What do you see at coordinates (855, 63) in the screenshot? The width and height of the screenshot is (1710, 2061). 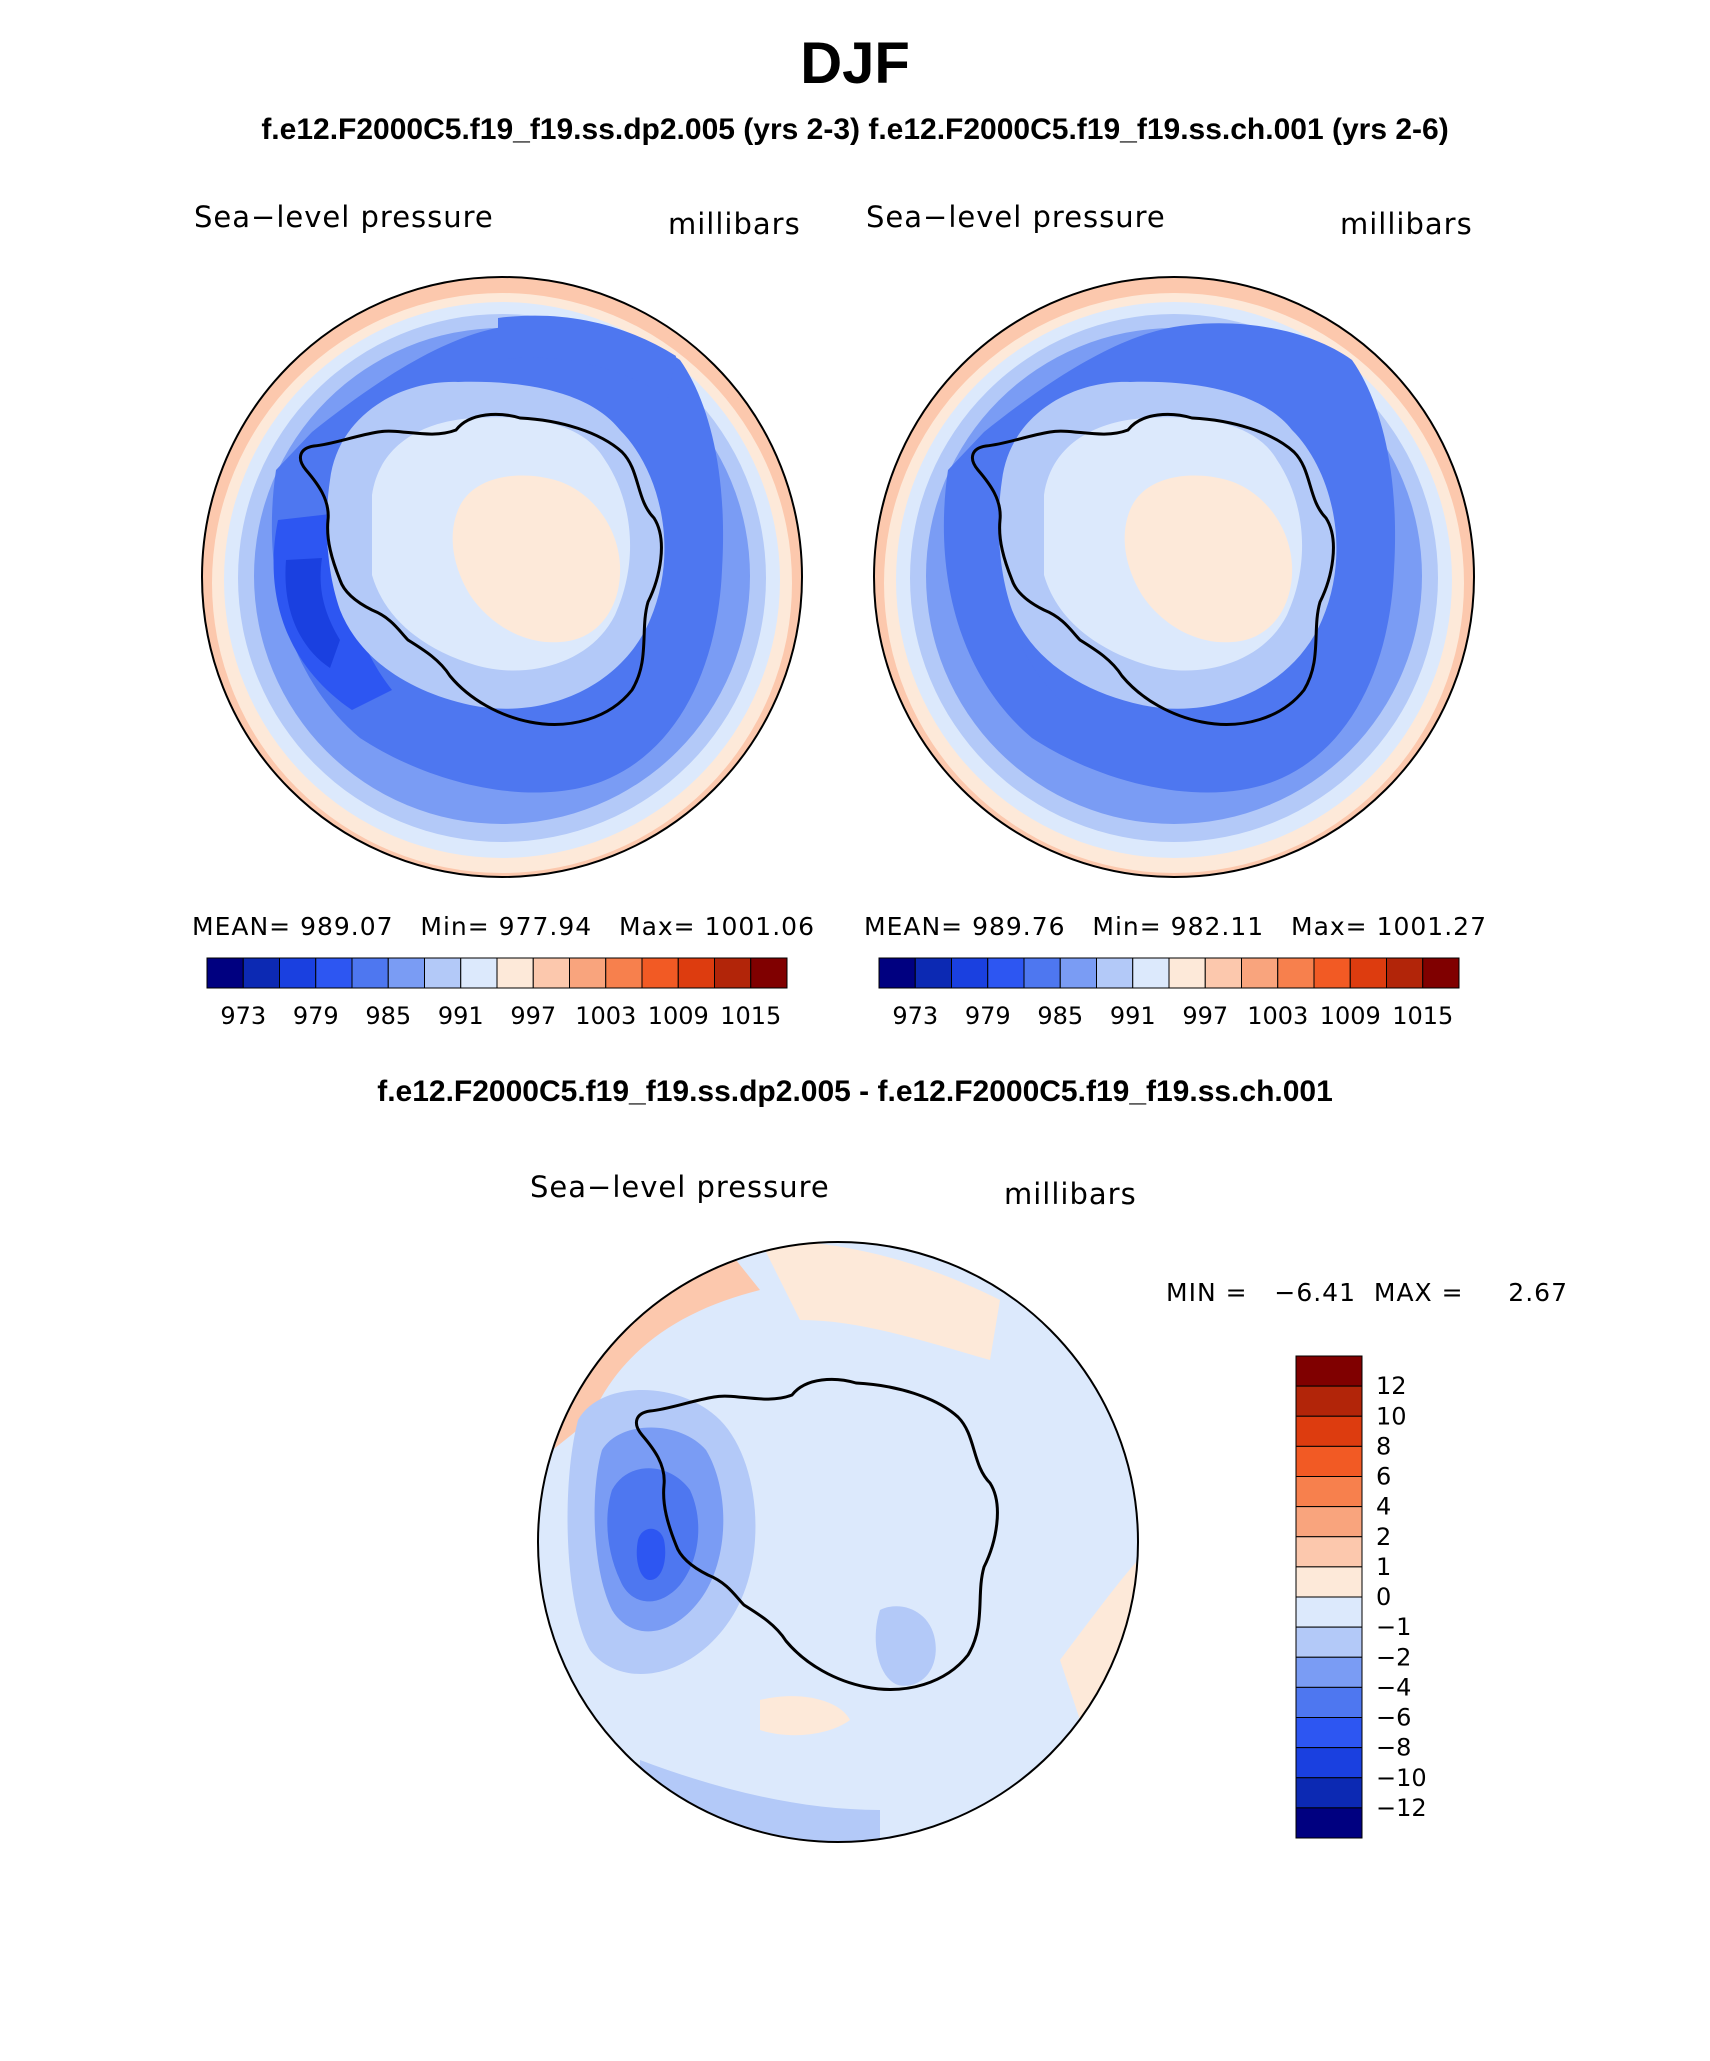 I see `page-title: DJF` at bounding box center [855, 63].